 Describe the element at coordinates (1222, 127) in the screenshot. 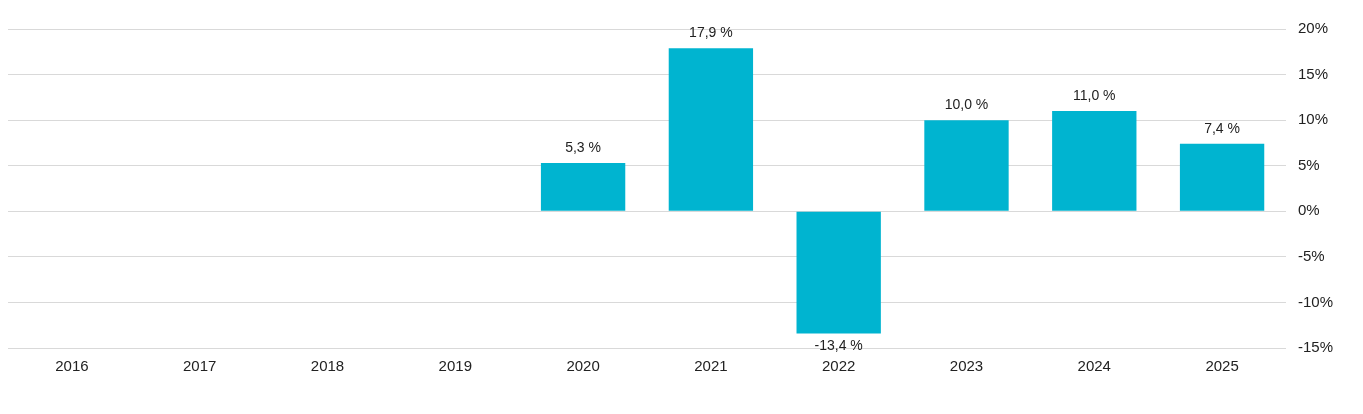

I see `data-label: 7,4 %` at that location.